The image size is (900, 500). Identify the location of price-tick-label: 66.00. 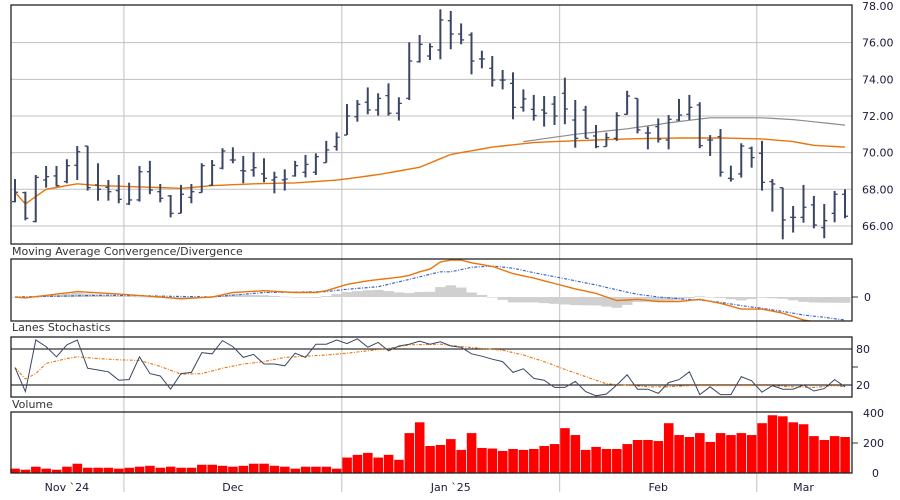
(878, 226).